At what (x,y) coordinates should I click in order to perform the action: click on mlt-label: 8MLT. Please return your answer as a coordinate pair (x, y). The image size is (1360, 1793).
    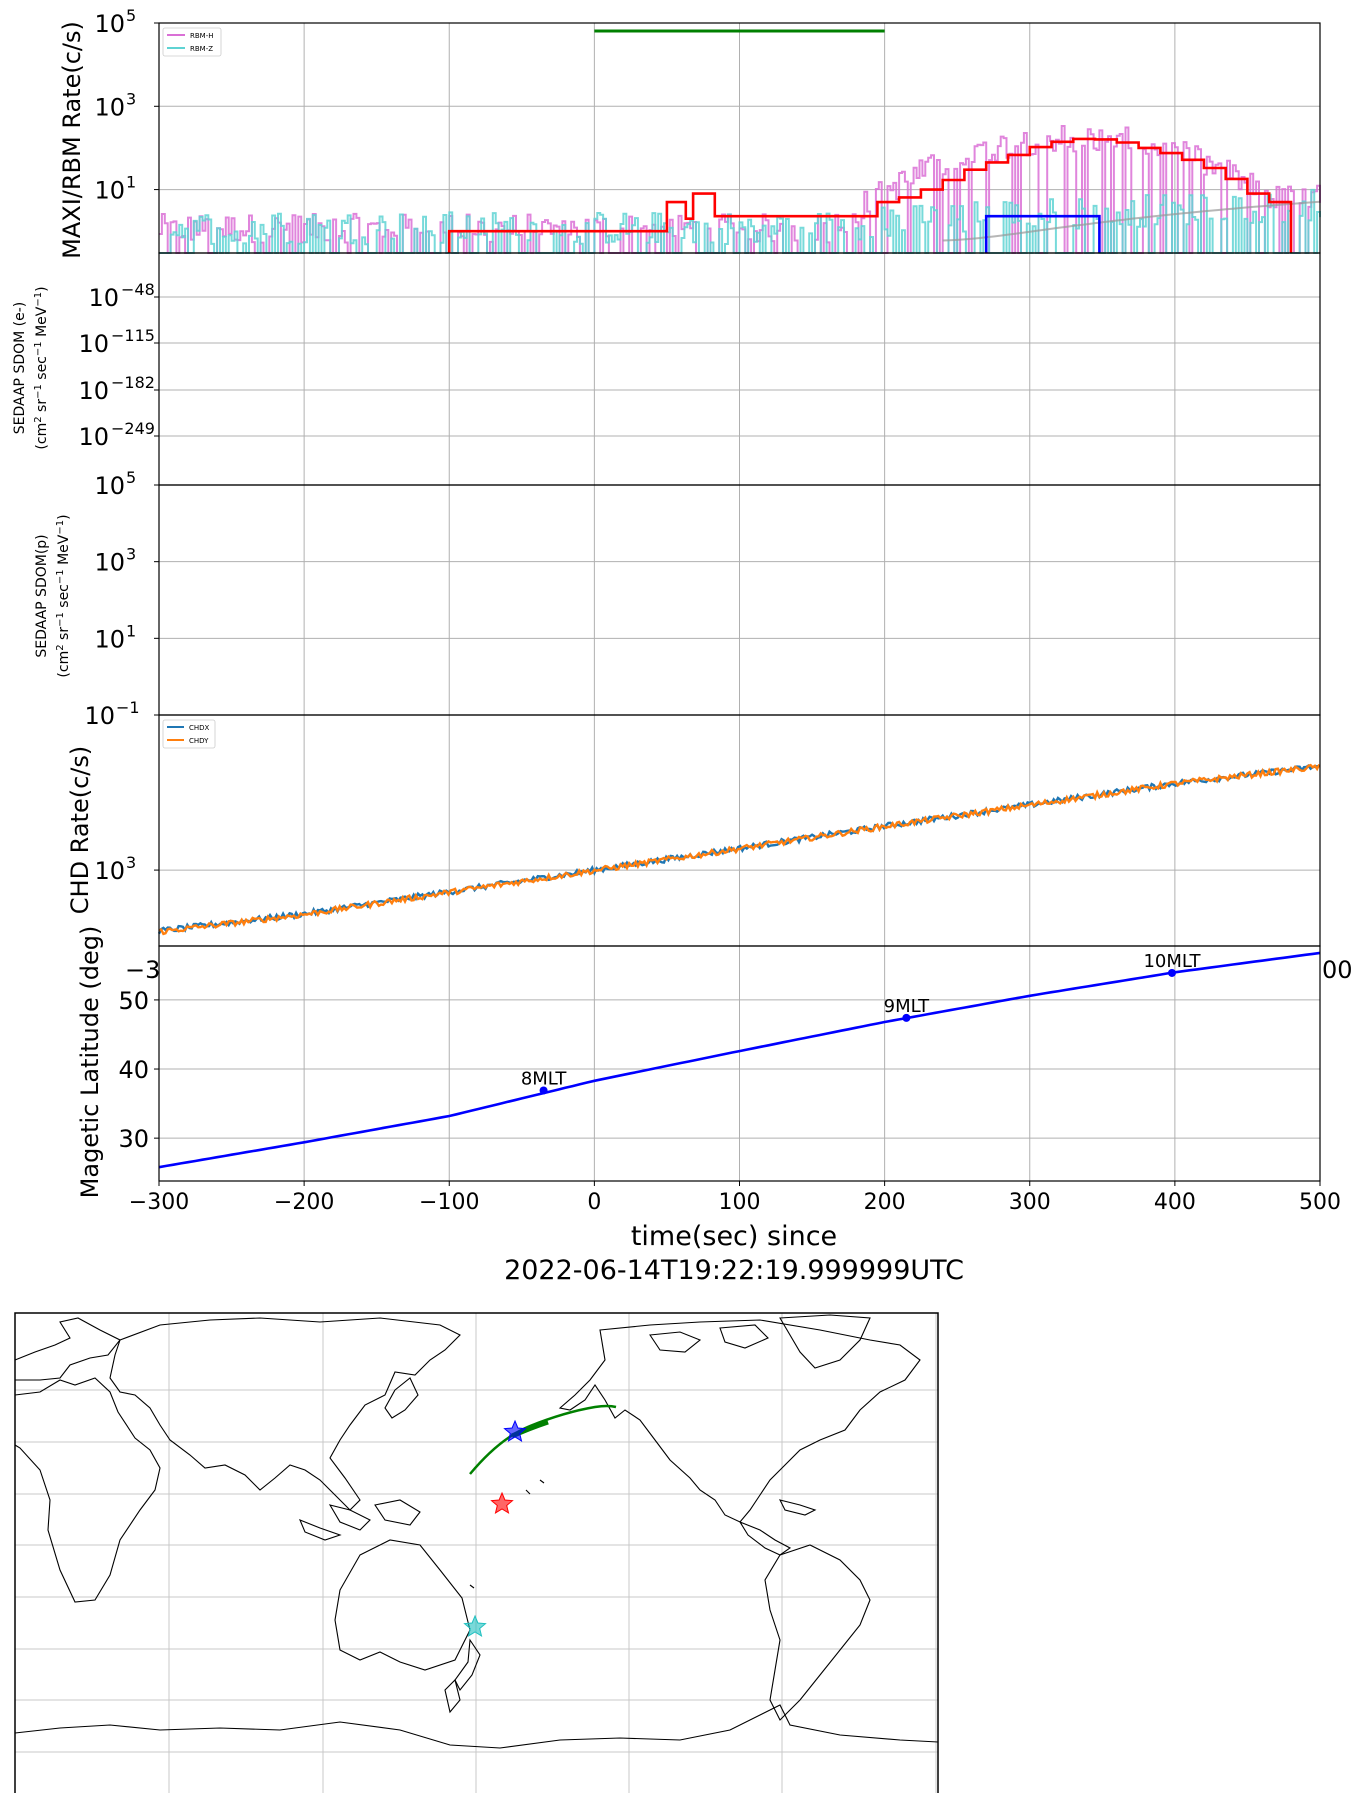
    Looking at the image, I should click on (544, 1078).